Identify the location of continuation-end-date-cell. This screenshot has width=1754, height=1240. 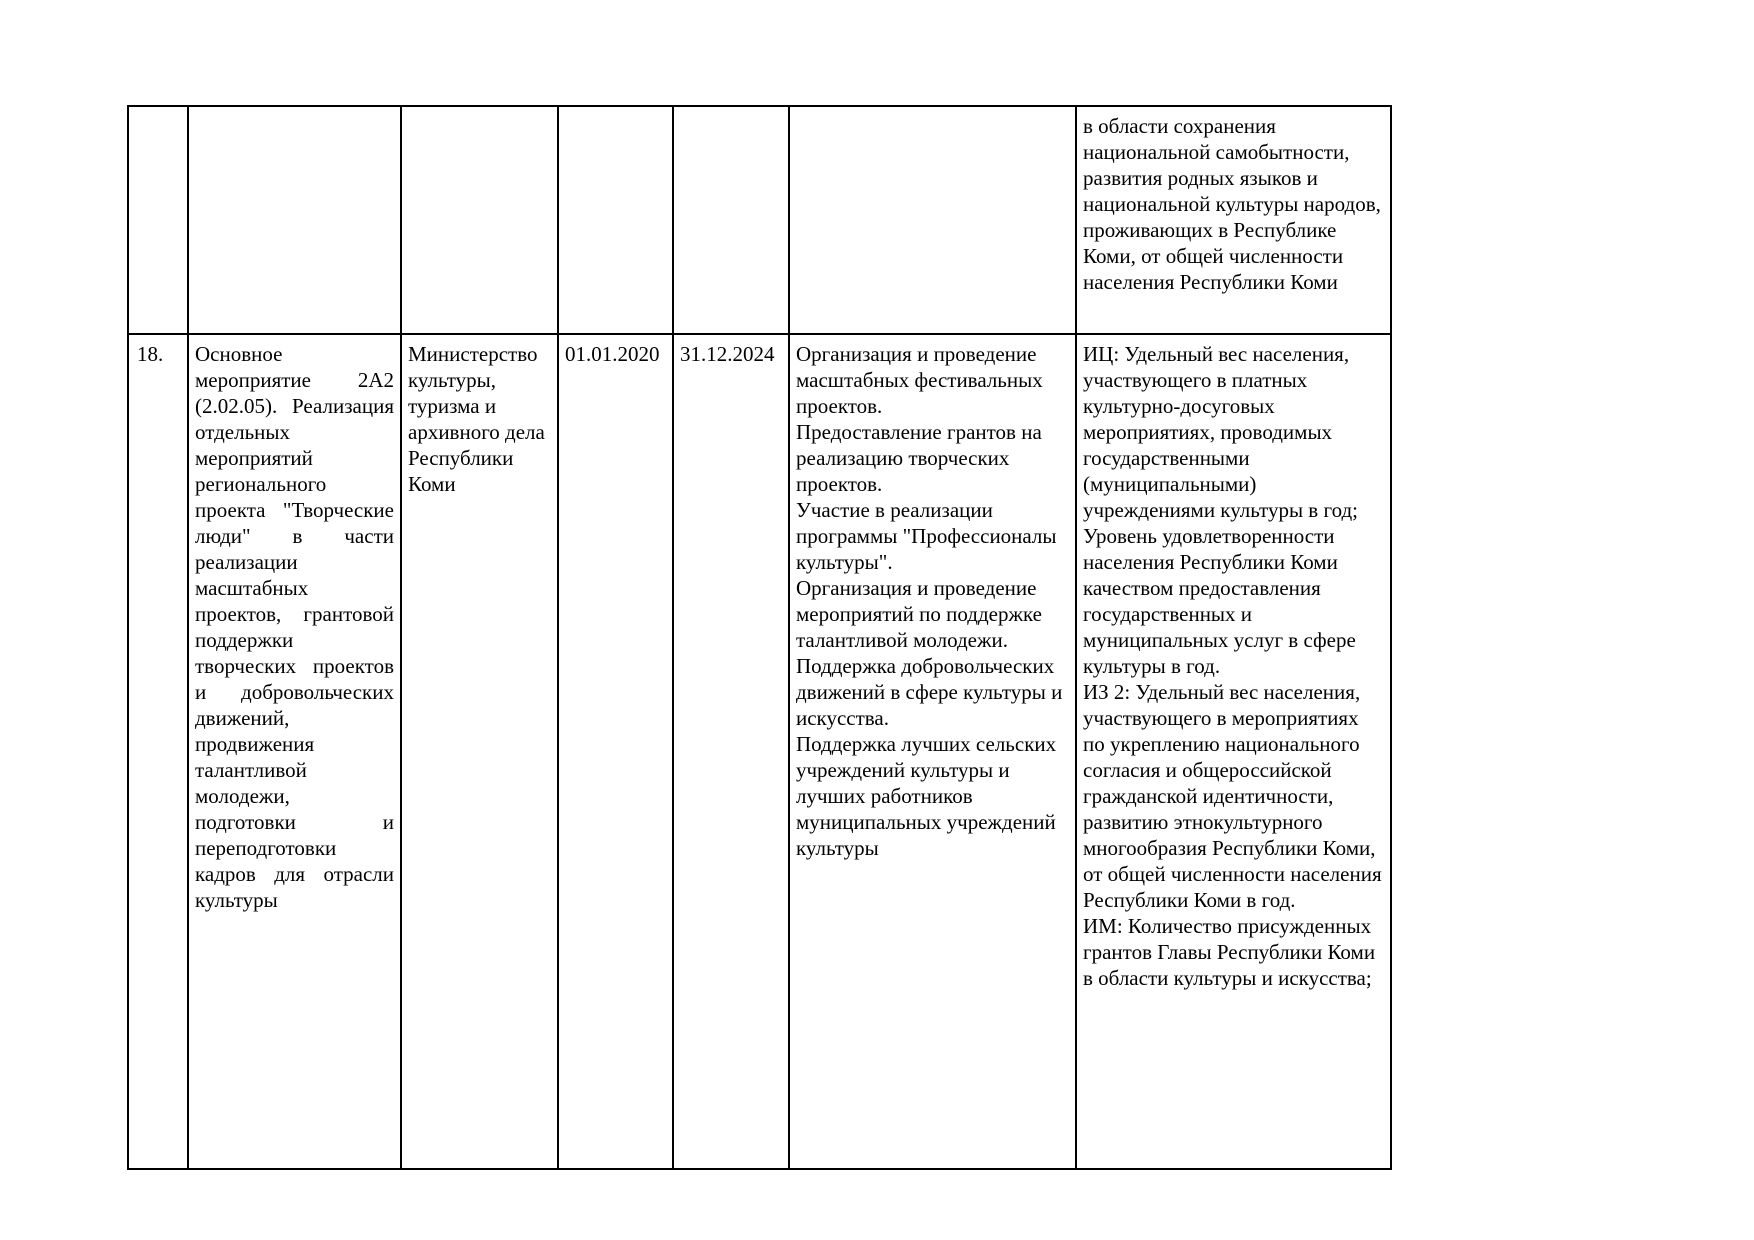
(731, 220).